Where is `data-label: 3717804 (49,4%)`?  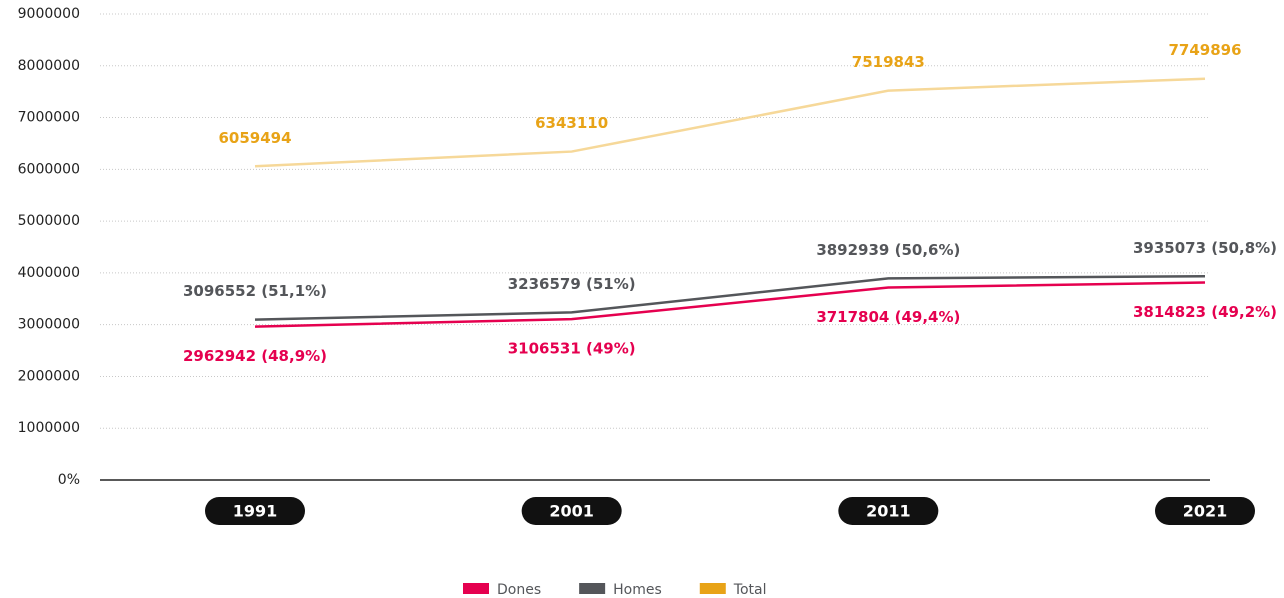
data-label: 3717804 (49,4%) is located at coordinates (888, 317).